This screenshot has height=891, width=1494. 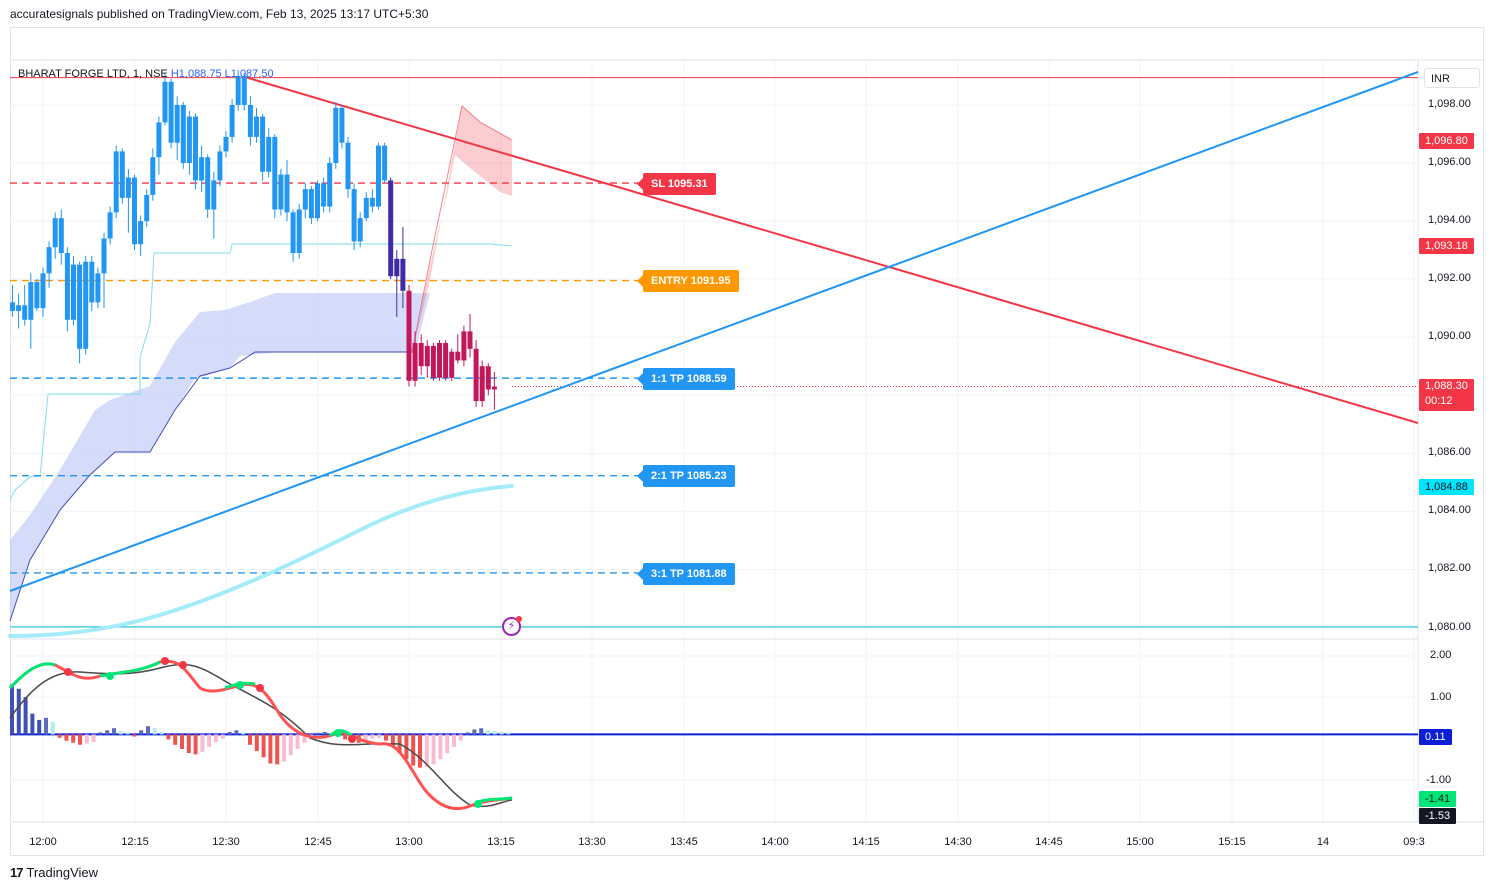 I want to click on flash-event-icon: ⚡, so click(x=512, y=626).